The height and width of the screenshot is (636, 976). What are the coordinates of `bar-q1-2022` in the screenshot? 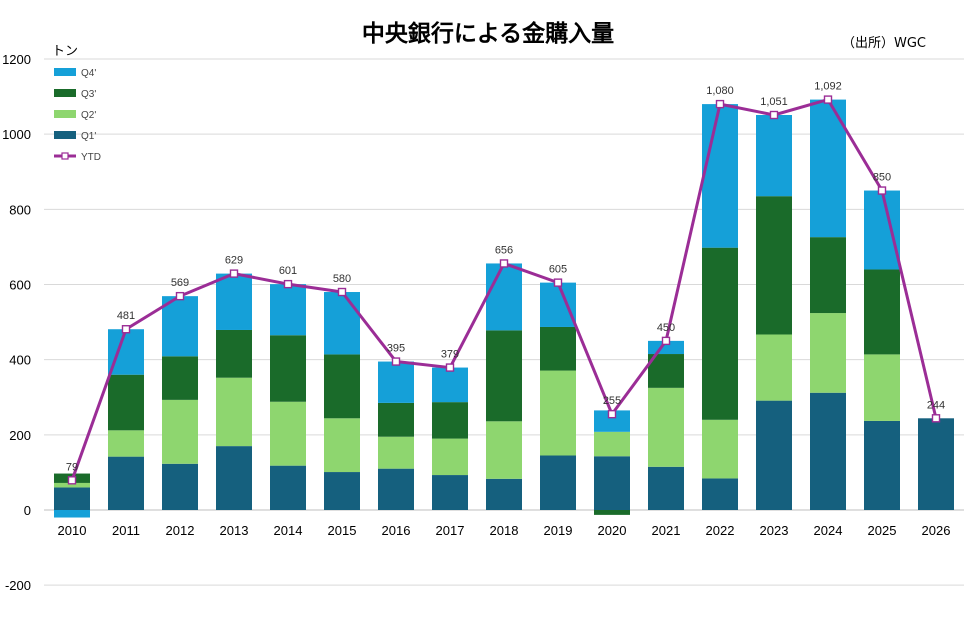 It's located at (720, 494).